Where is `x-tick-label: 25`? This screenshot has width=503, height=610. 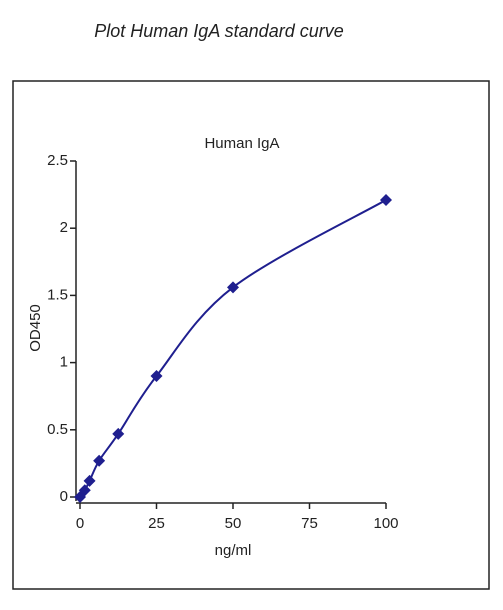 x-tick-label: 25 is located at coordinates (156, 523).